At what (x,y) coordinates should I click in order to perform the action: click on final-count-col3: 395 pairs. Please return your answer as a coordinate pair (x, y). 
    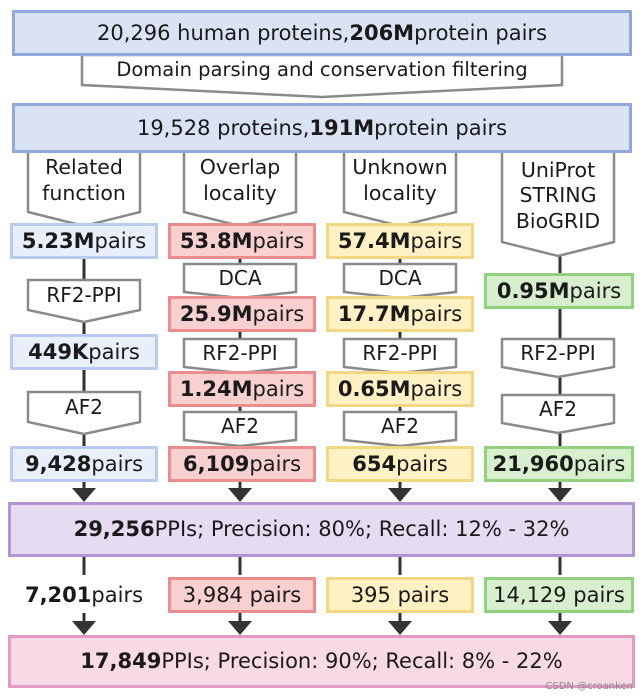
    Looking at the image, I should click on (400, 595).